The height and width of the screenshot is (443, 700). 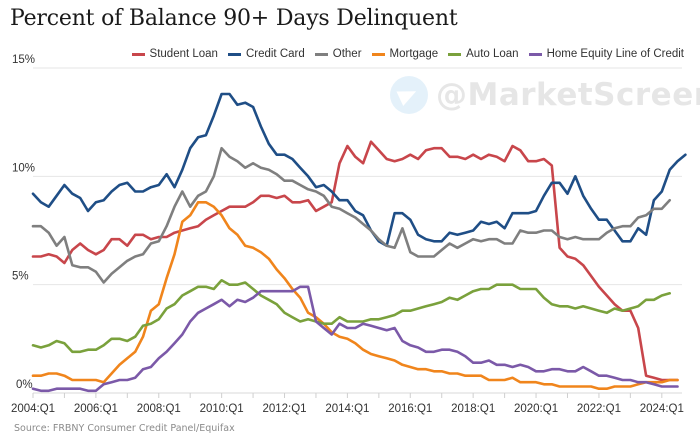 What do you see at coordinates (414, 54) in the screenshot?
I see `legend-label: Mortgage` at bounding box center [414, 54].